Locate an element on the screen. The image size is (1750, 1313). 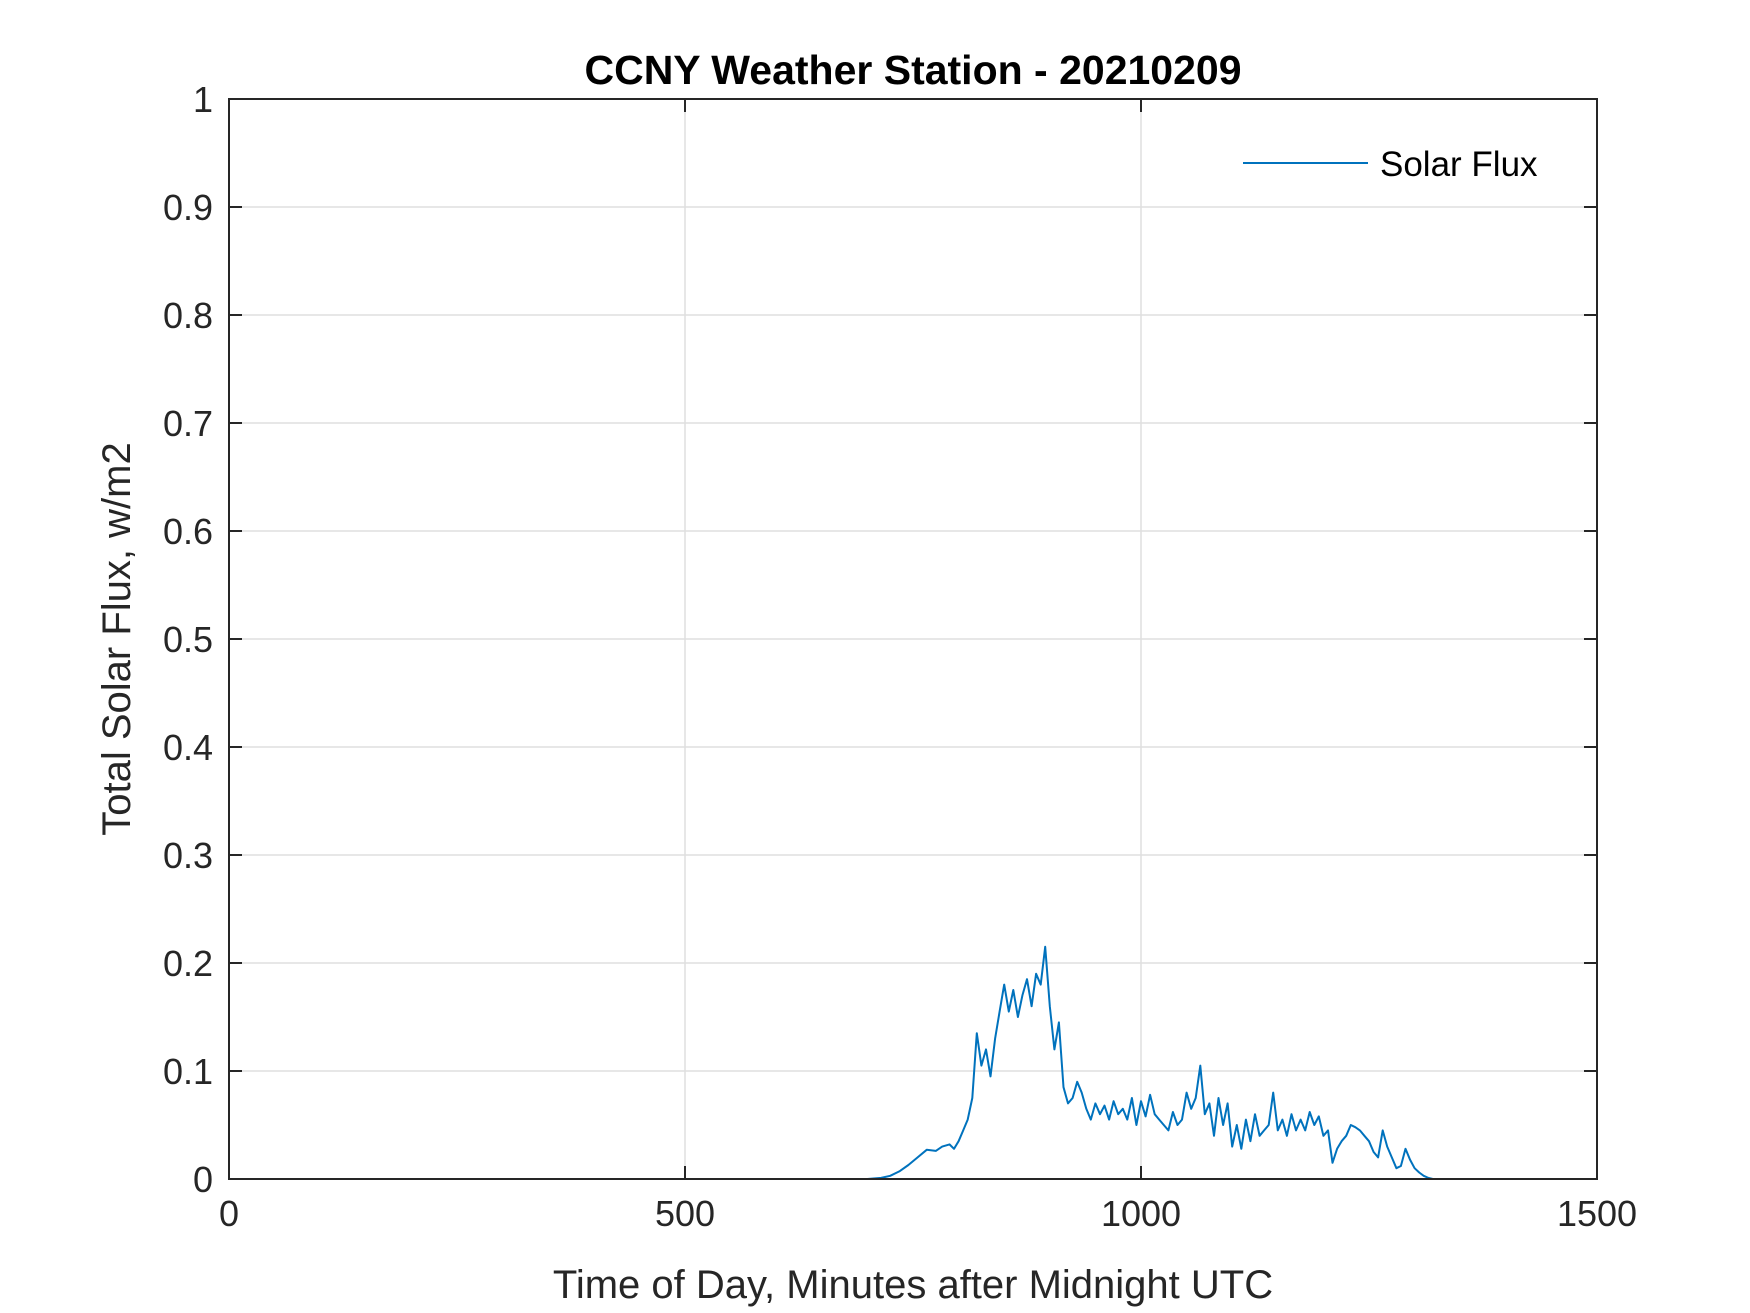
y-tick-label: 0 is located at coordinates (203, 1179).